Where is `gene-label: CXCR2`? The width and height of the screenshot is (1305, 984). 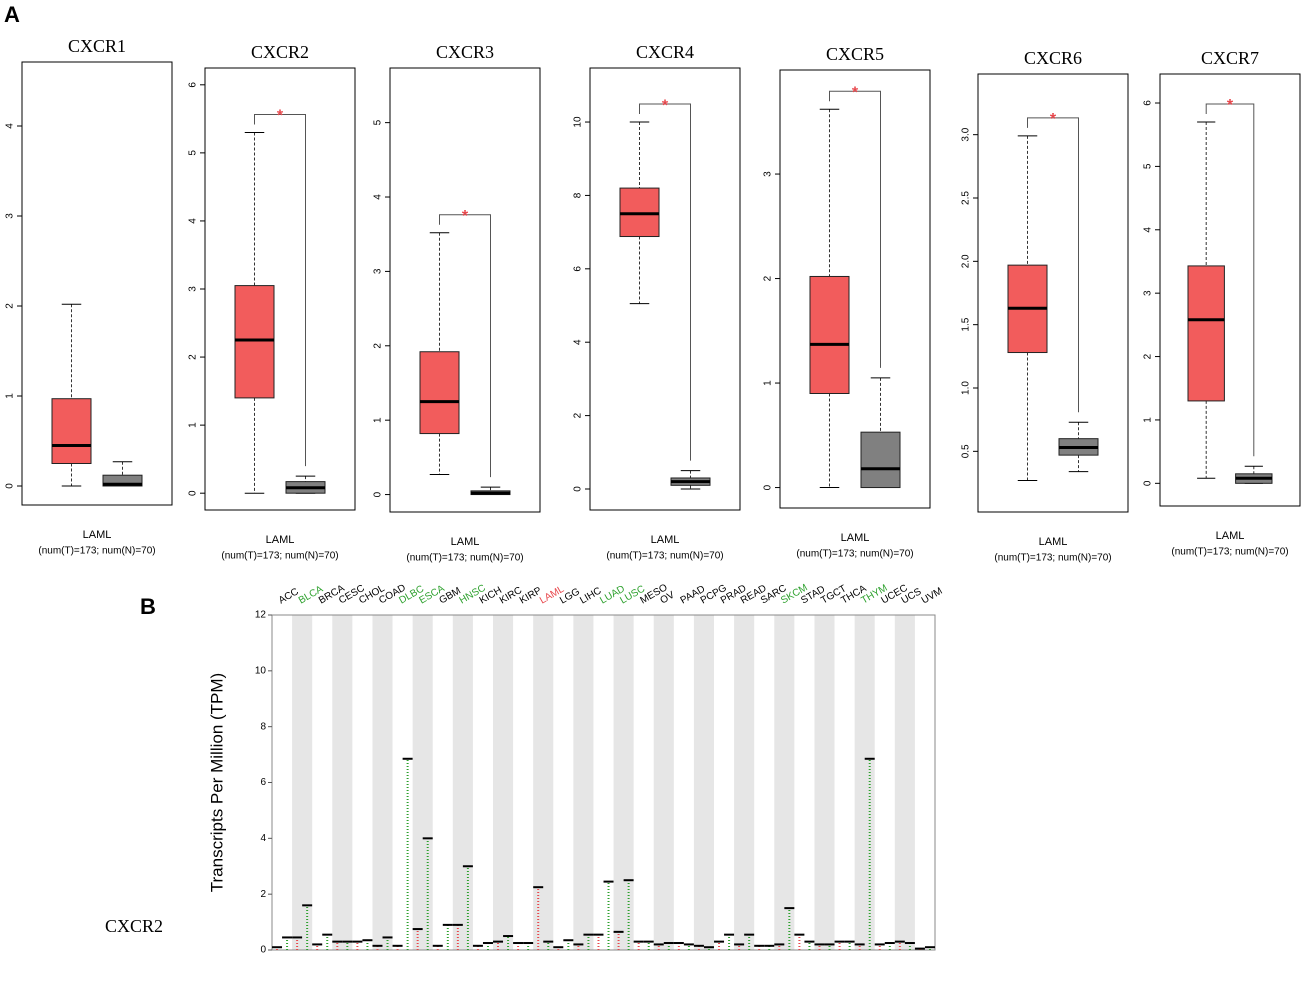
gene-label: CXCR2 is located at coordinates (134, 926).